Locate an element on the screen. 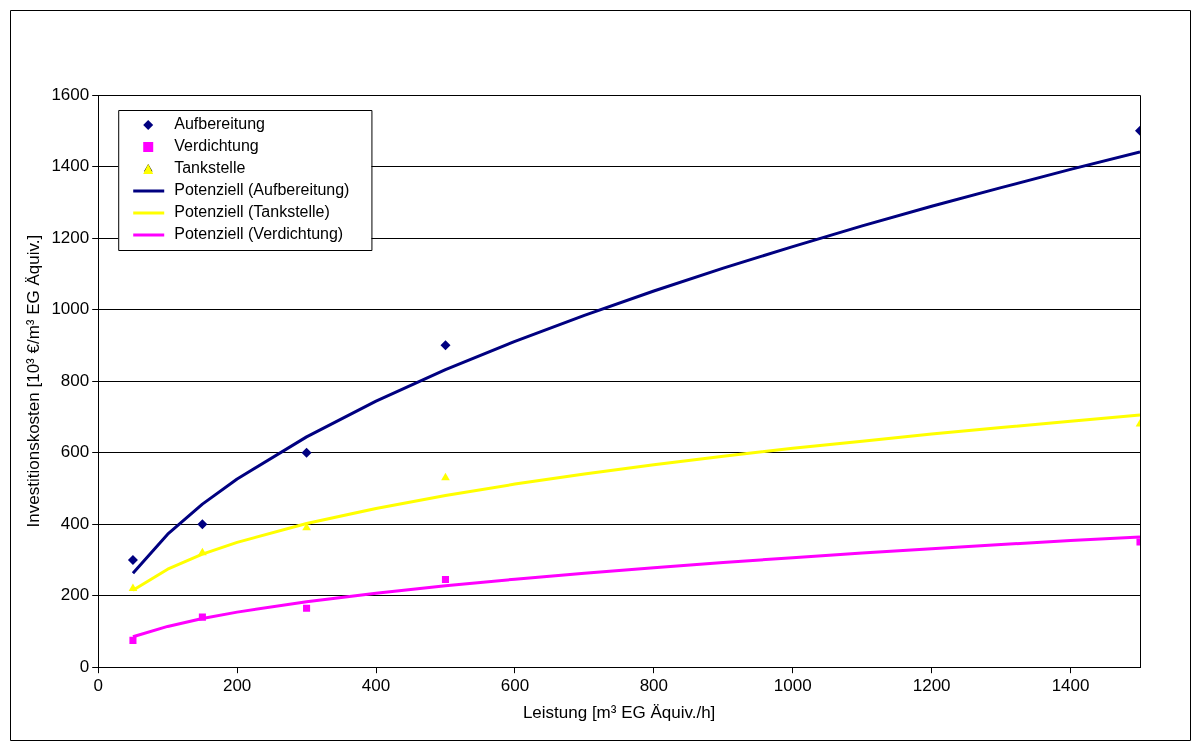 This screenshot has height=742, width=1192. y-tick-label: 1000 is located at coordinates (70, 309).